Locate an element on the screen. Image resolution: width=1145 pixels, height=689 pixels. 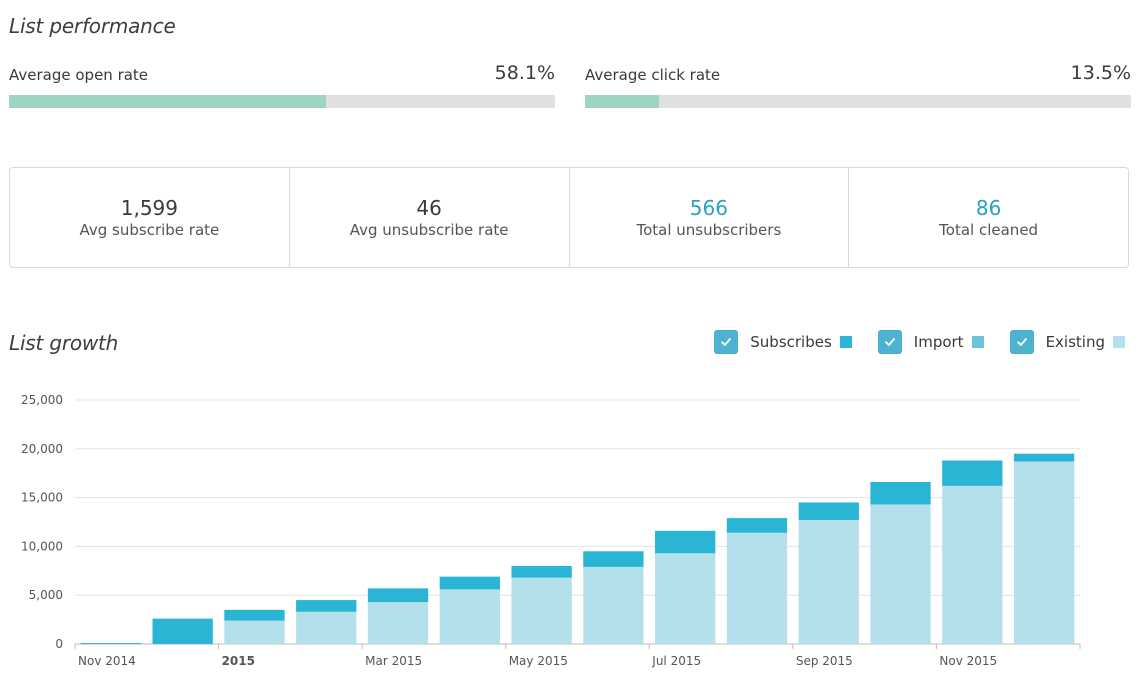
open-rate-track is located at coordinates (282, 101).